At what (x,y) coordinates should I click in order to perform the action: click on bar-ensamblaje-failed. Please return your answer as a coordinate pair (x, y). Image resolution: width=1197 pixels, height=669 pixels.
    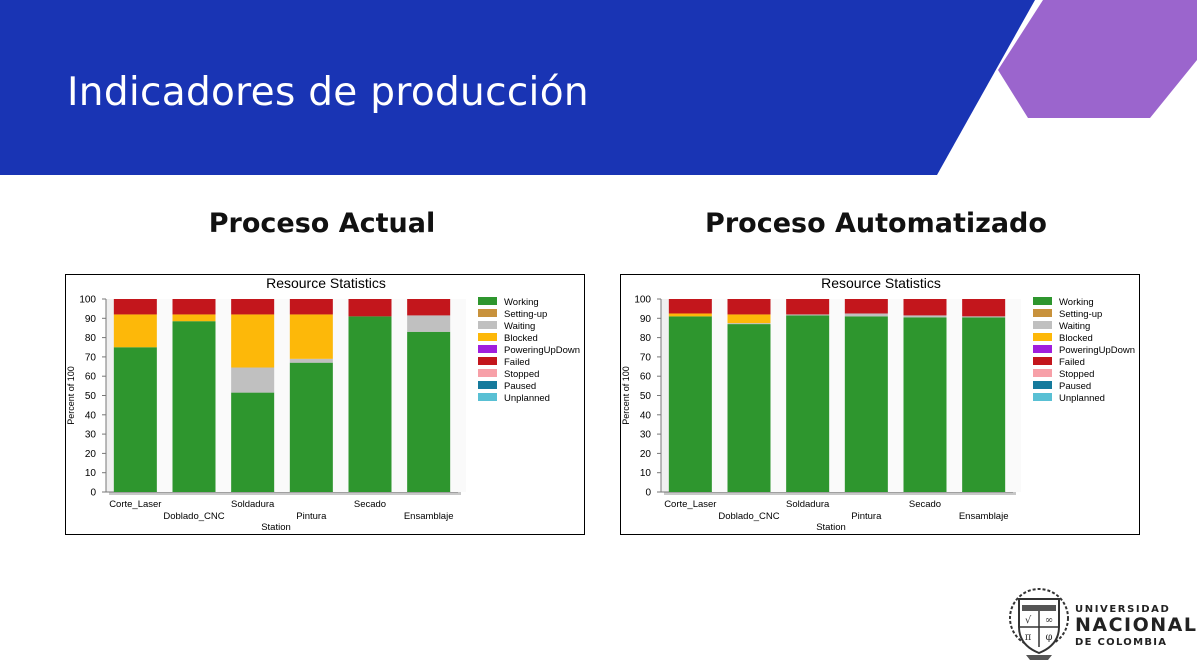
    Looking at the image, I should click on (984, 308).